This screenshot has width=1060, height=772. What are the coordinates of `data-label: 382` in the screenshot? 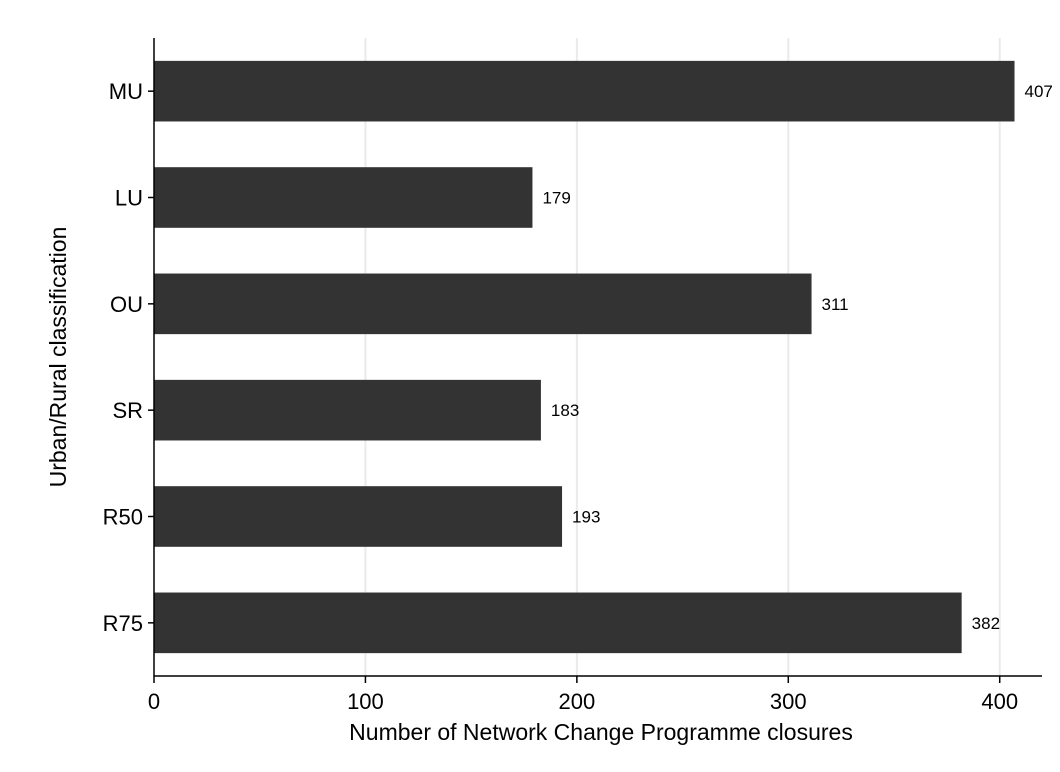 It's located at (986, 623).